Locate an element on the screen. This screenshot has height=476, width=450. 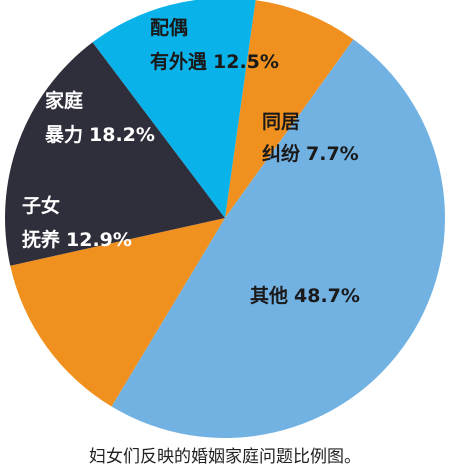
slice-label-name: 暴力 is located at coordinates (64, 134).